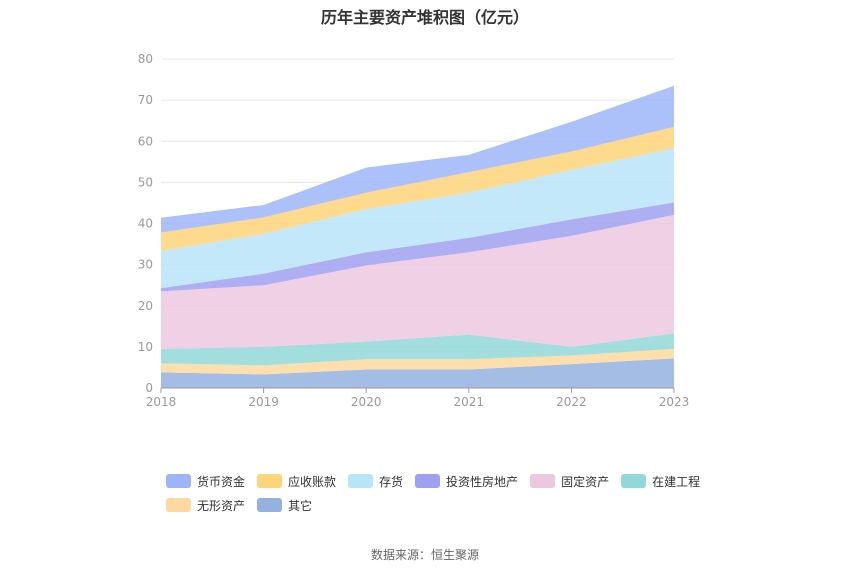 Image resolution: width=850 pixels, height=575 pixels. What do you see at coordinates (375, 481) in the screenshot?
I see `legend-item: 存货` at bounding box center [375, 481].